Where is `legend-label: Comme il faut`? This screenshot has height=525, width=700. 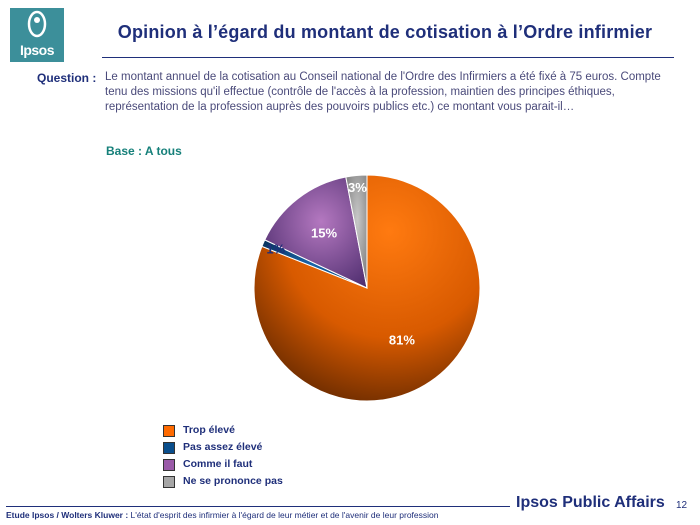
legend-label: Comme il faut is located at coordinates (218, 464).